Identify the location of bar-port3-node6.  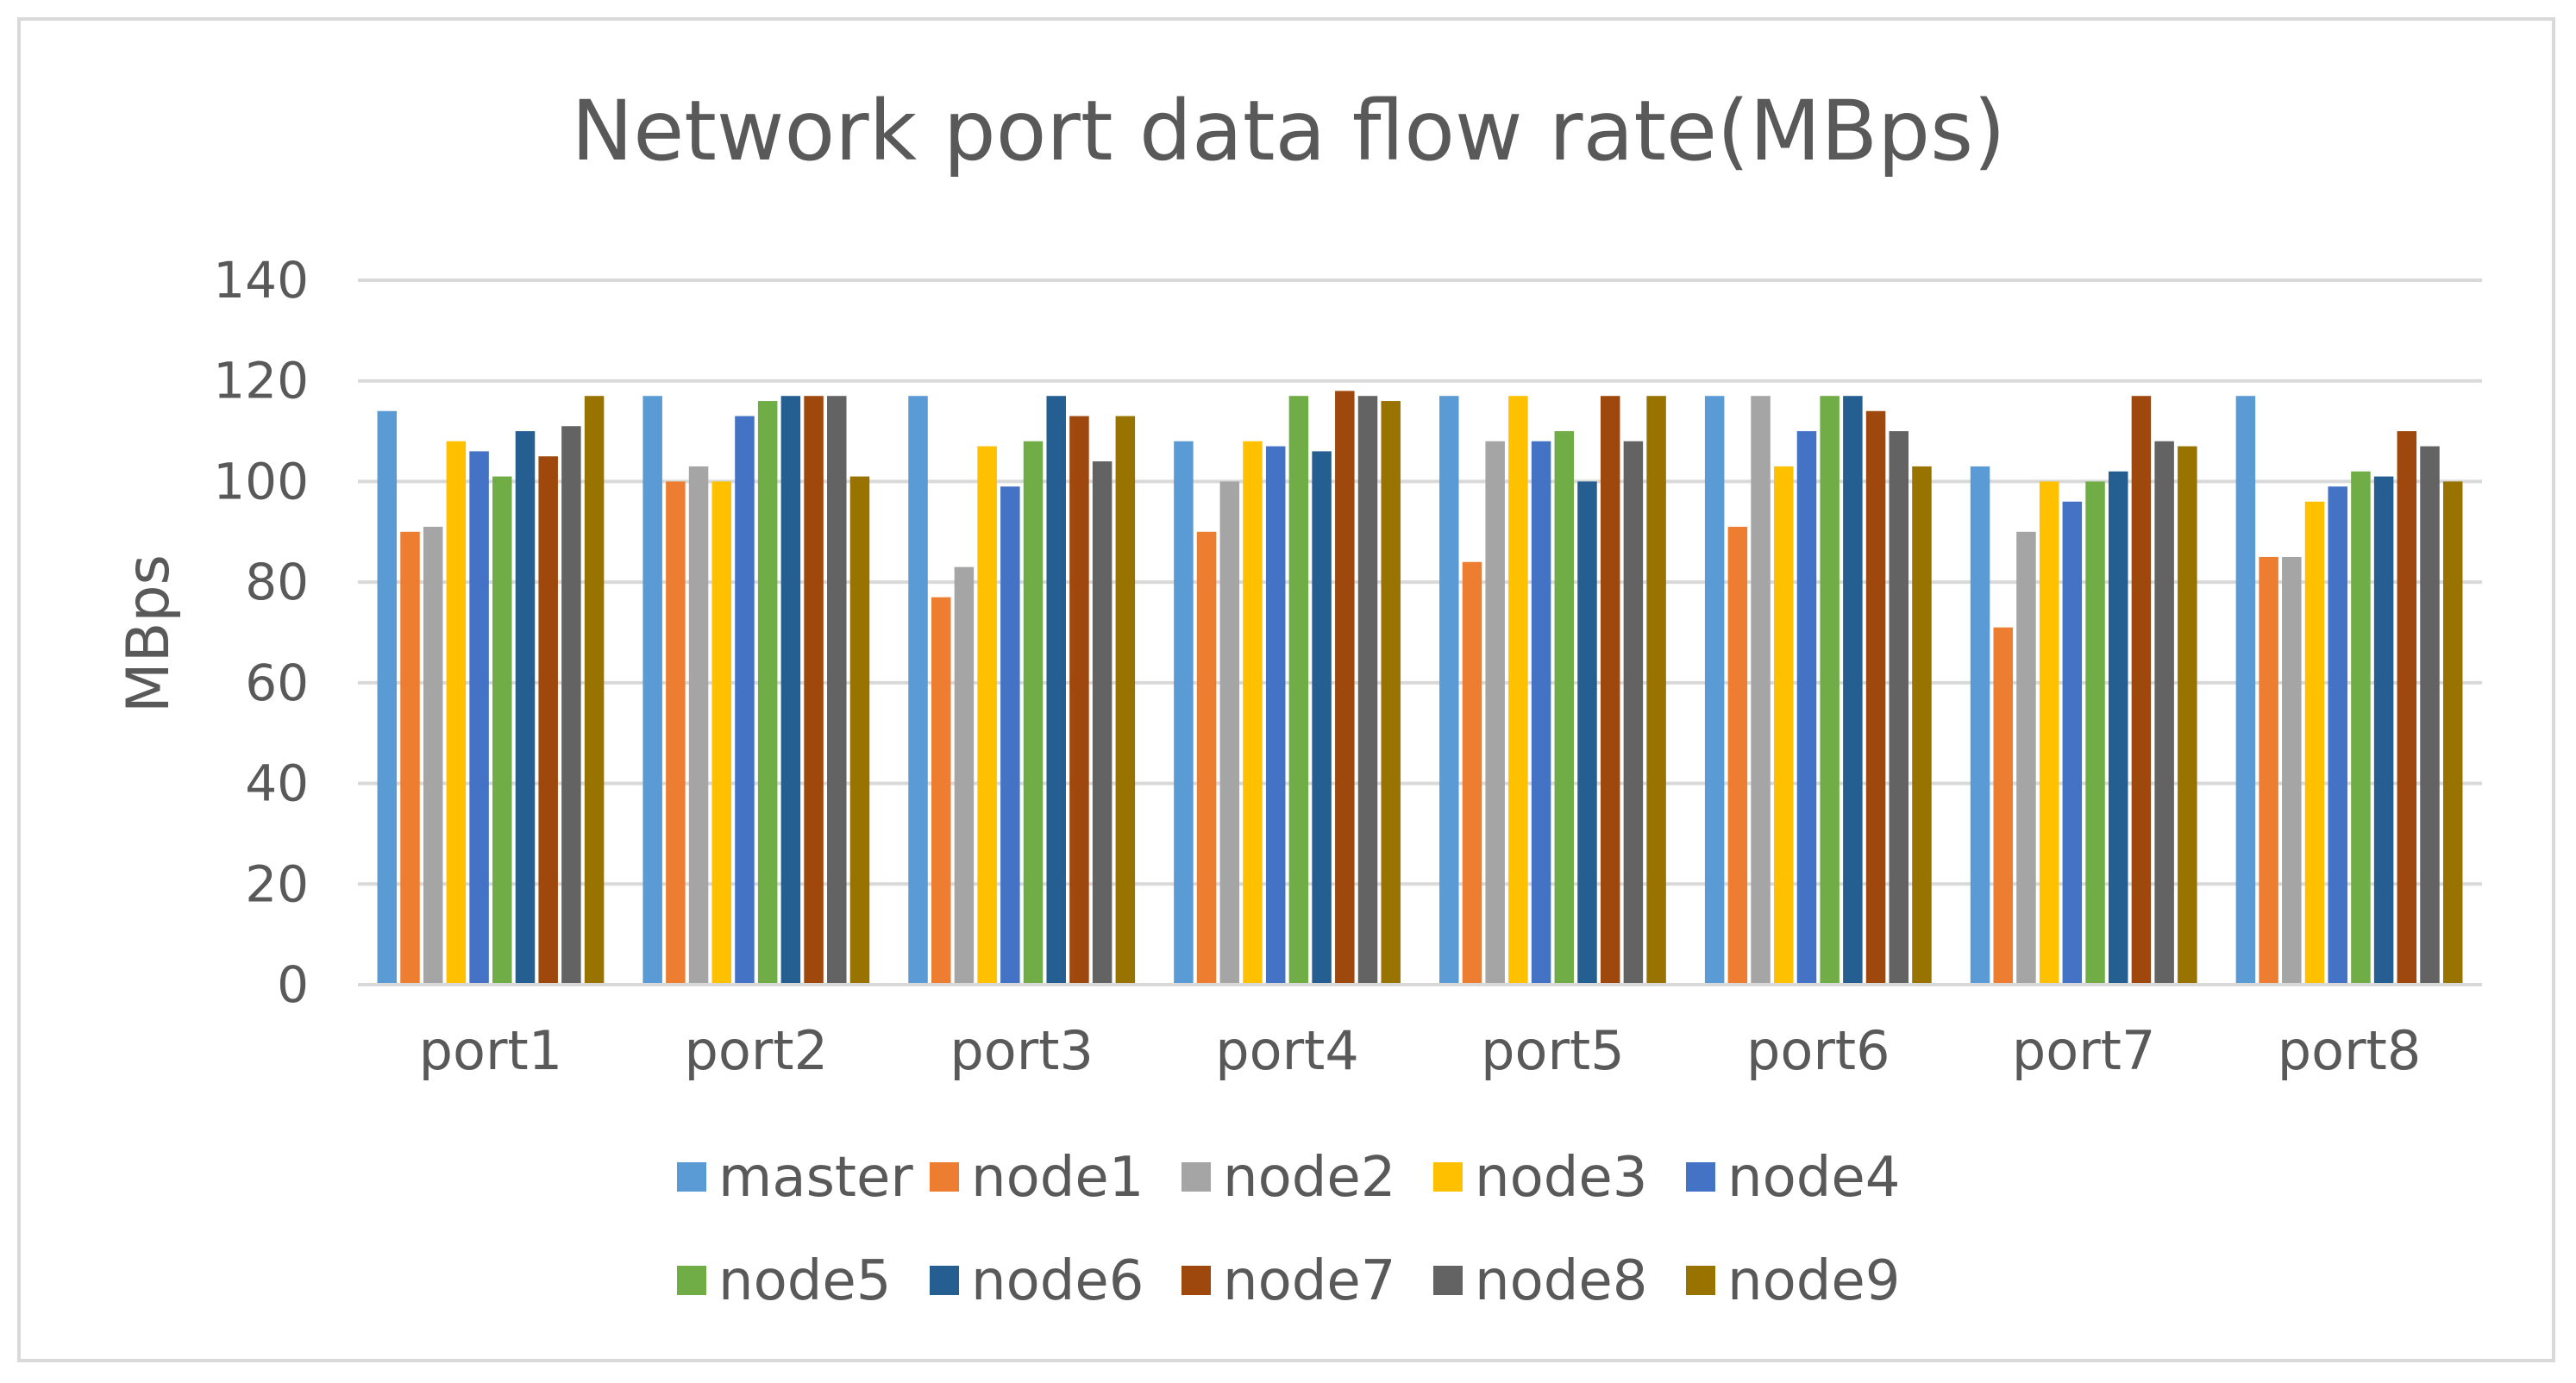
(1056, 690).